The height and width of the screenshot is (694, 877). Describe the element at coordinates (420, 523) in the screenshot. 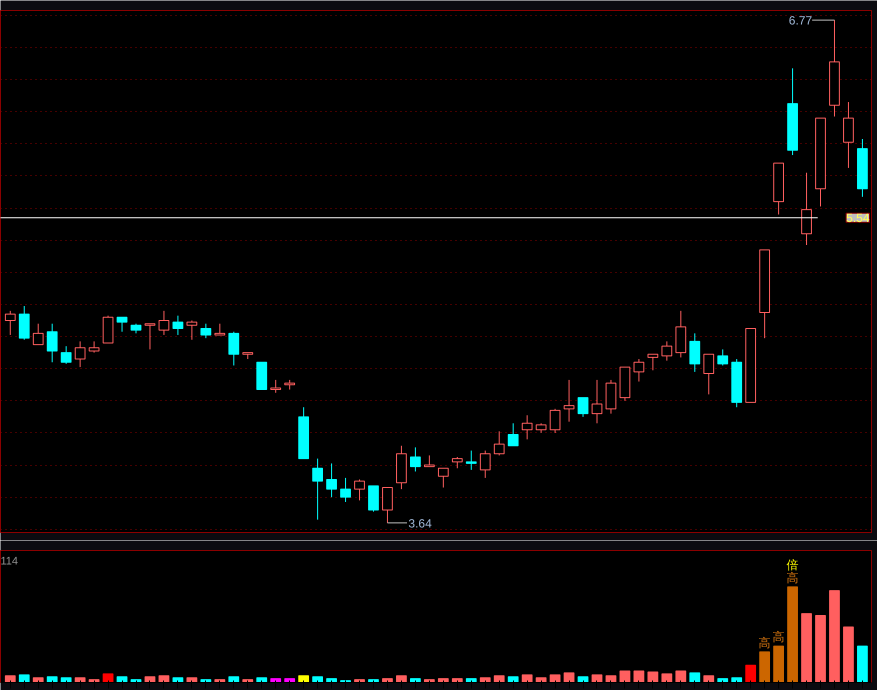

I see `annotation: 3.64` at that location.